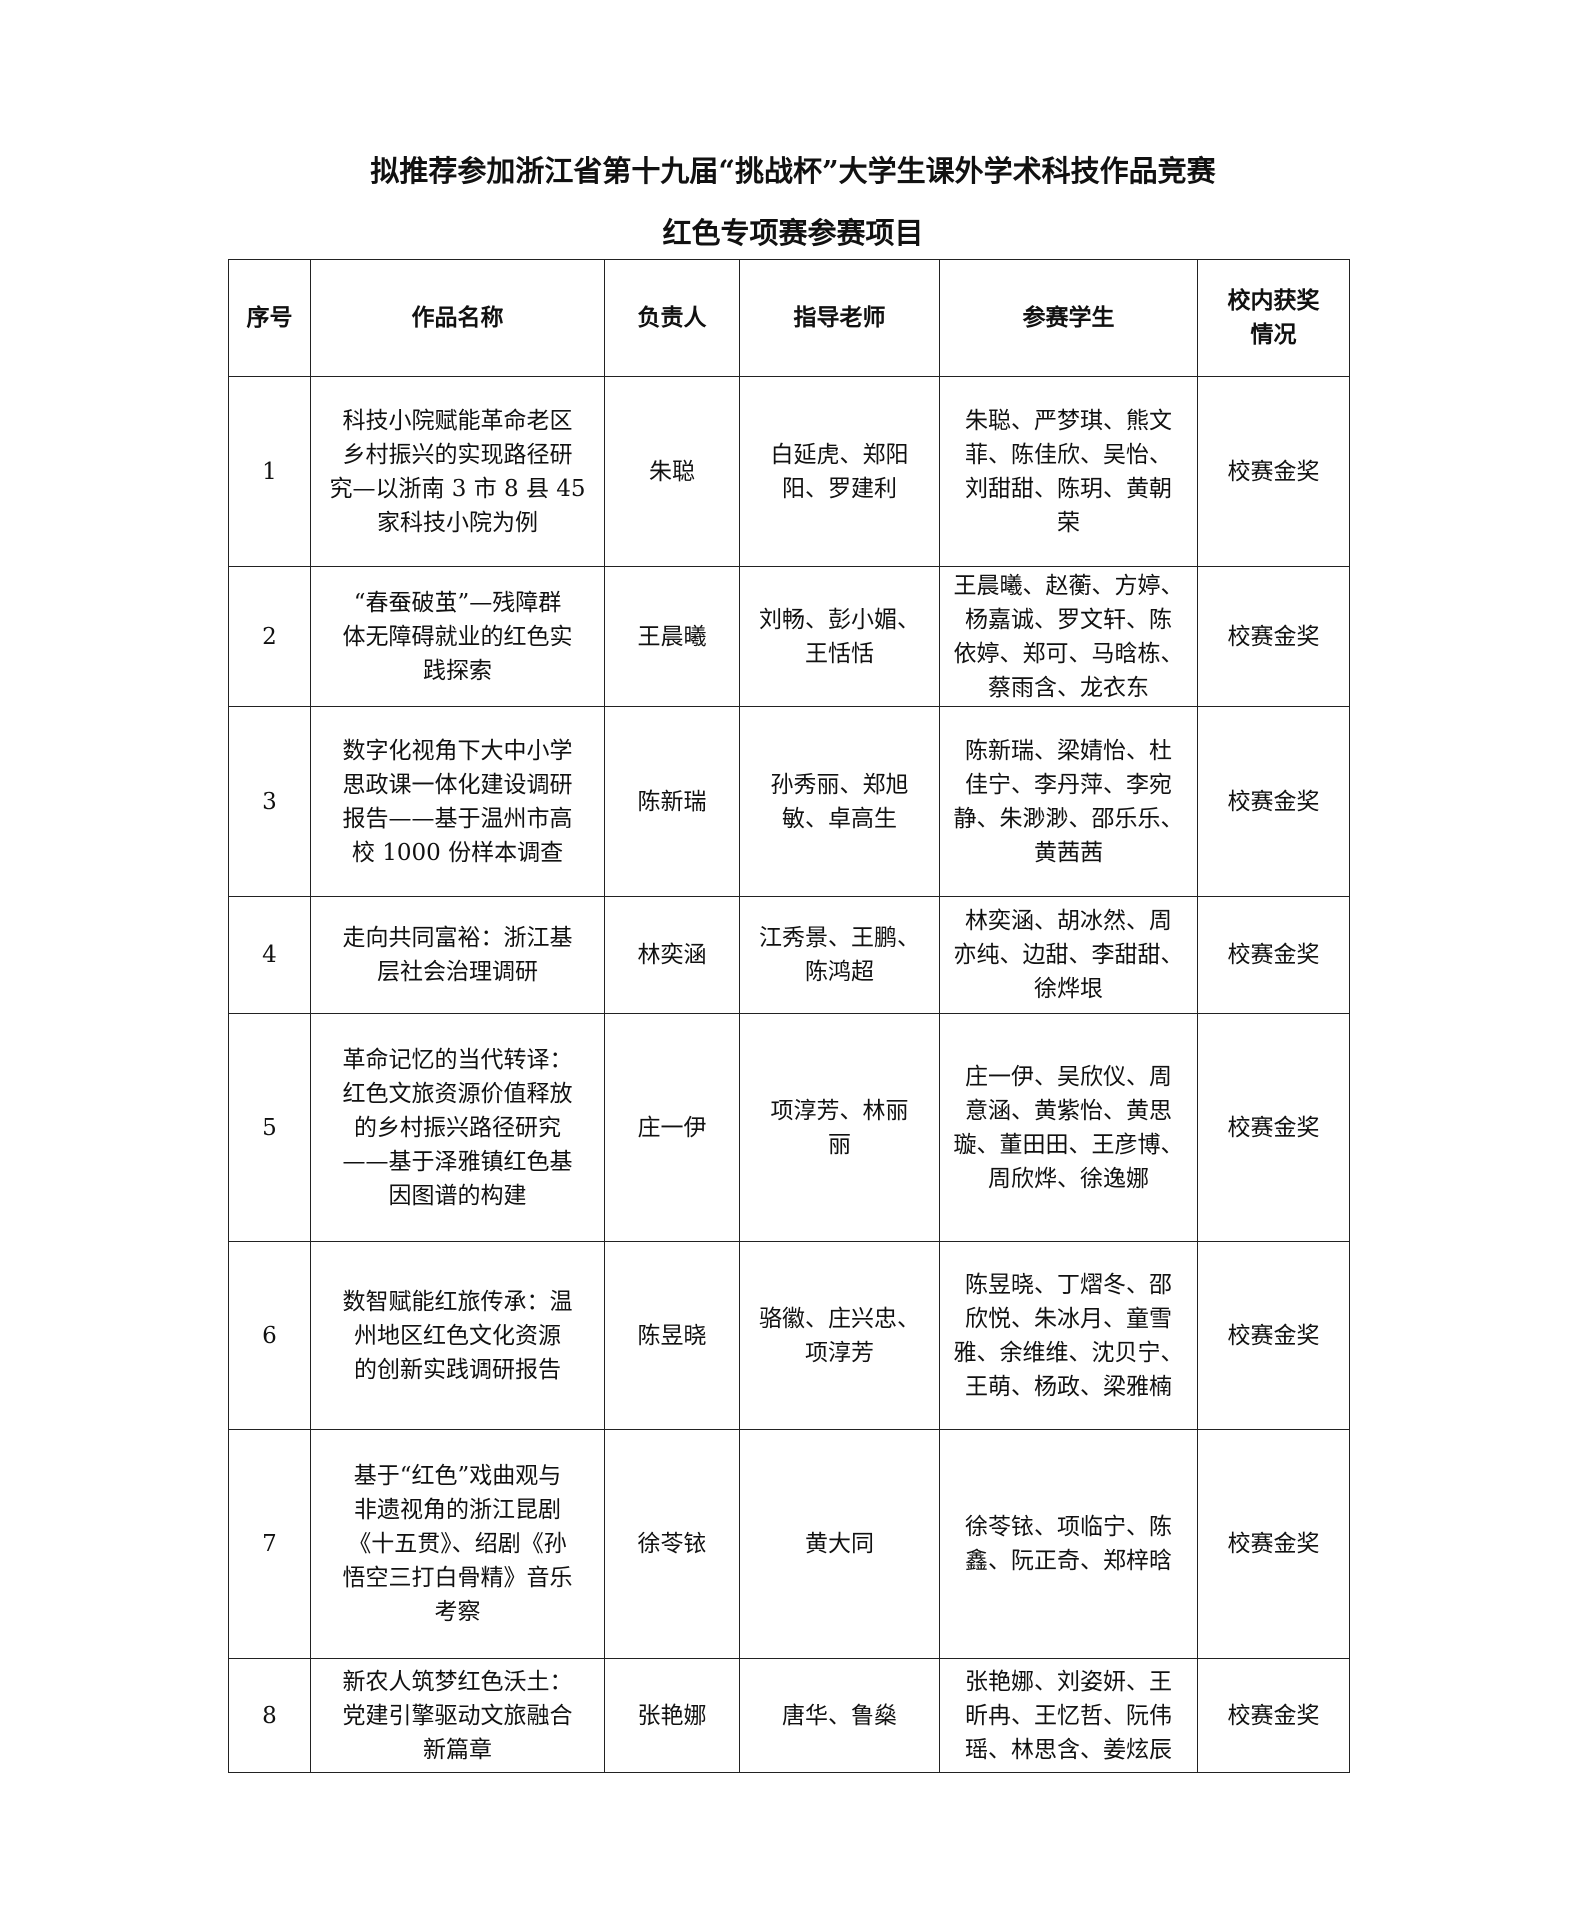  What do you see at coordinates (1068, 636) in the screenshot?
I see `cell-students: 王晨曦、赵蘅、方婷、 杨嘉诚、罗文轩、陈 依婷、郑可、马晗栋、 蔡雨含、龙衣东` at bounding box center [1068, 636].